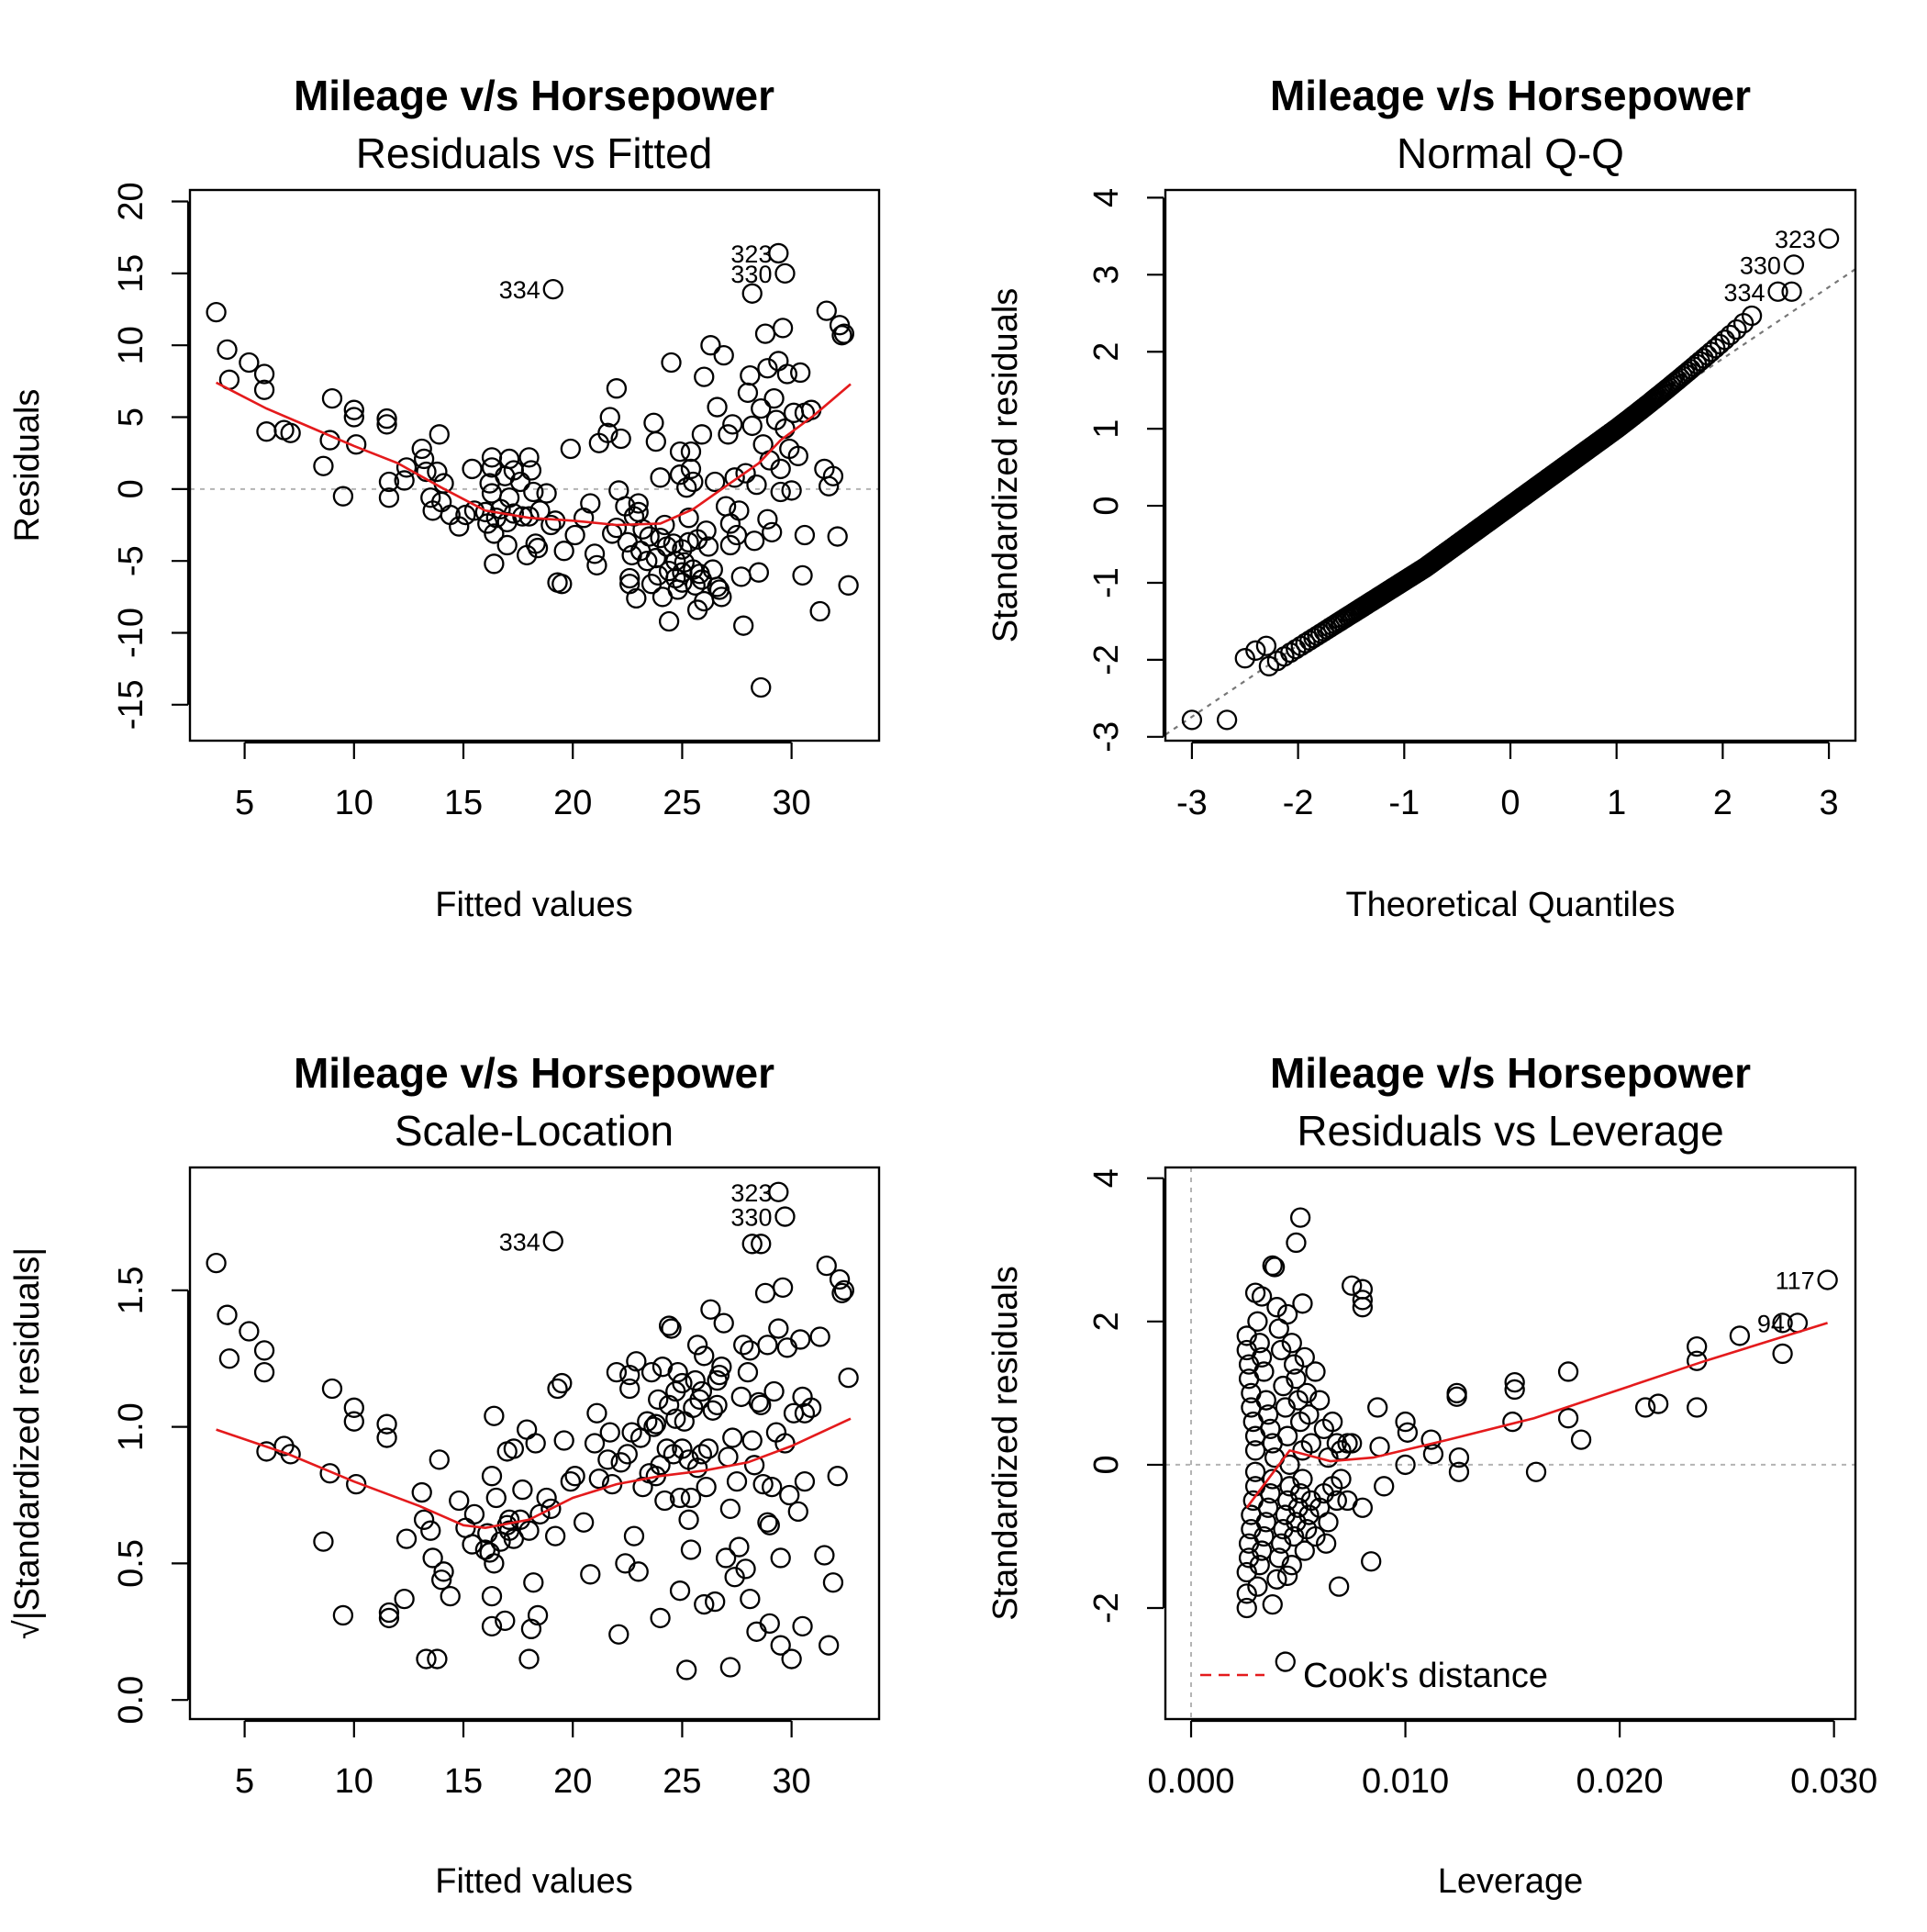  What do you see at coordinates (354, 1781) in the screenshot?
I see `x-tick-label: 10` at bounding box center [354, 1781].